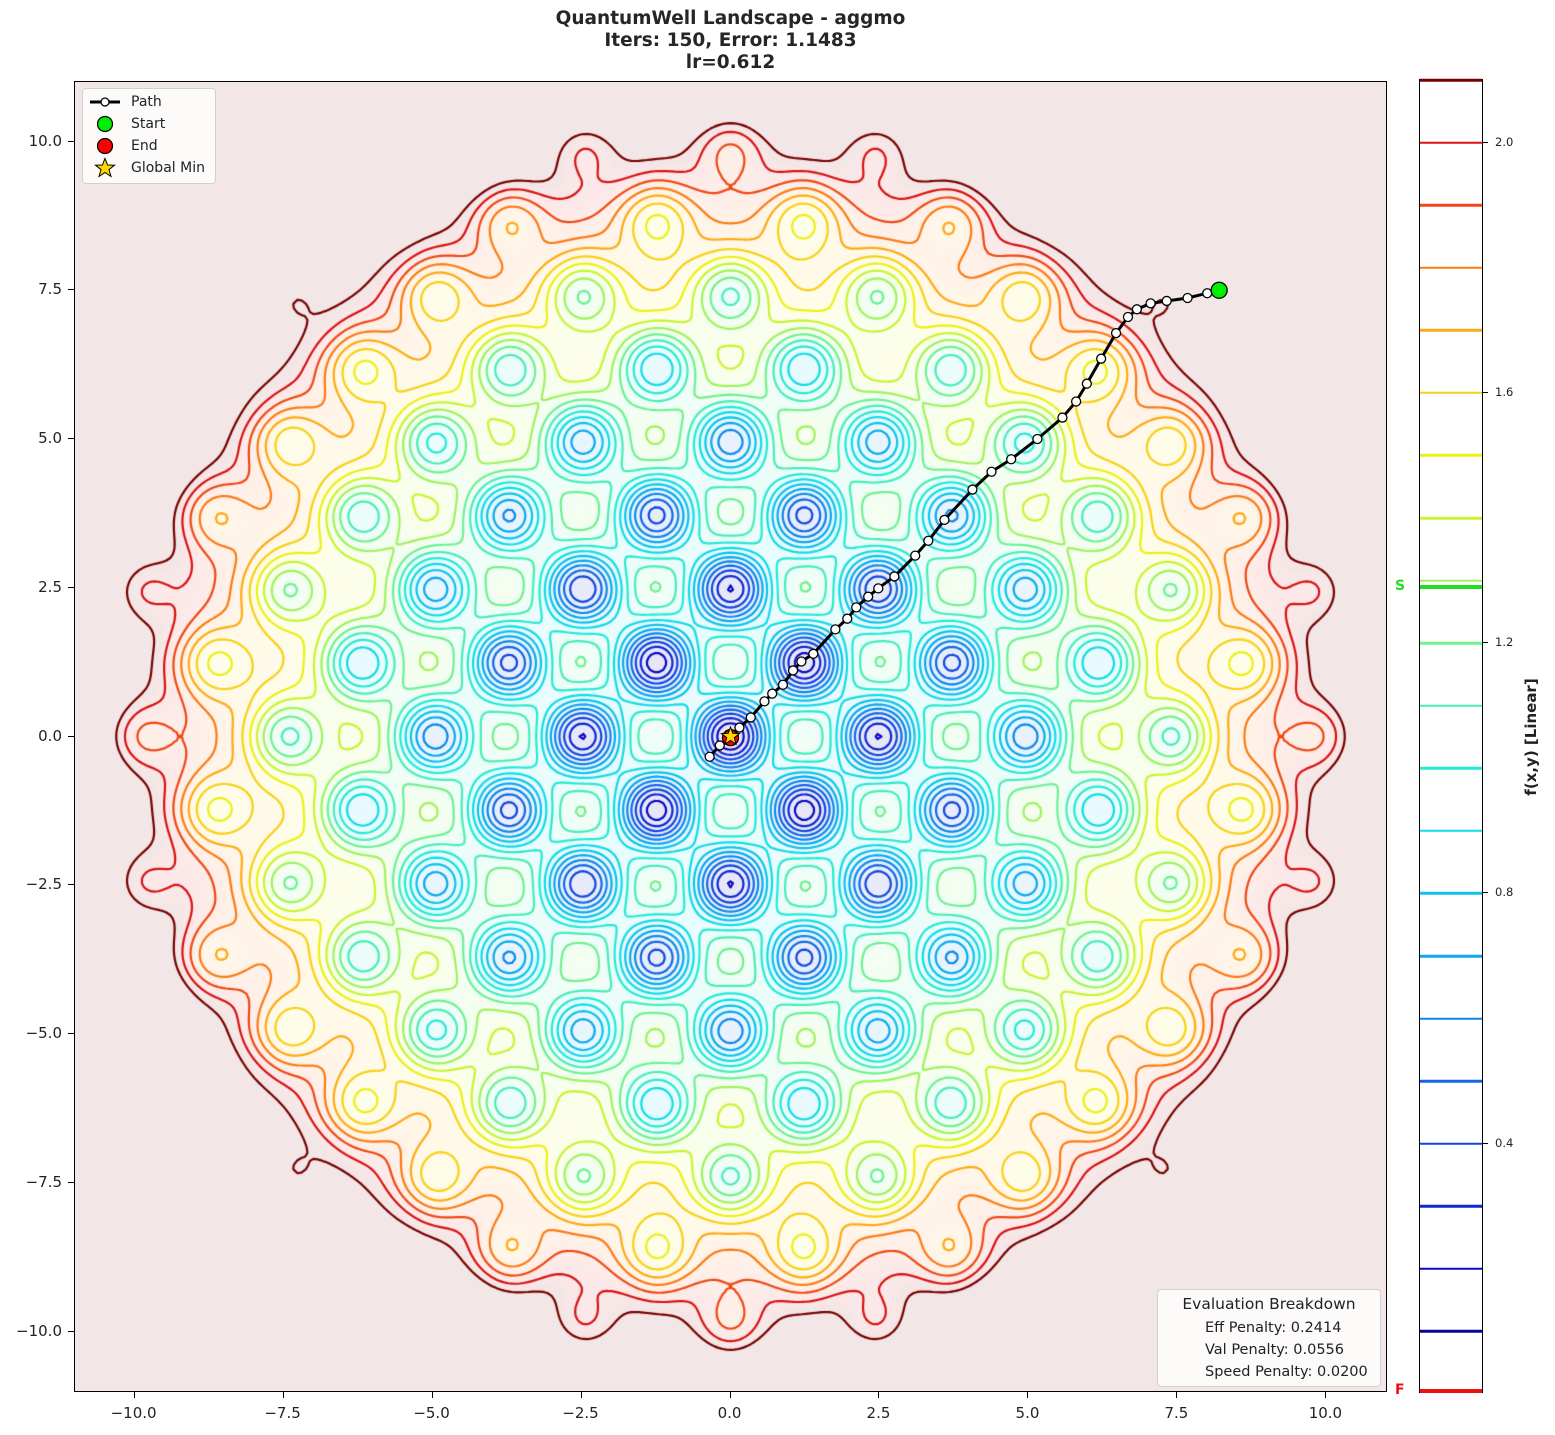  What do you see at coordinates (43, 884) in the screenshot?
I see `y-tick-label: −2.5` at bounding box center [43, 884].